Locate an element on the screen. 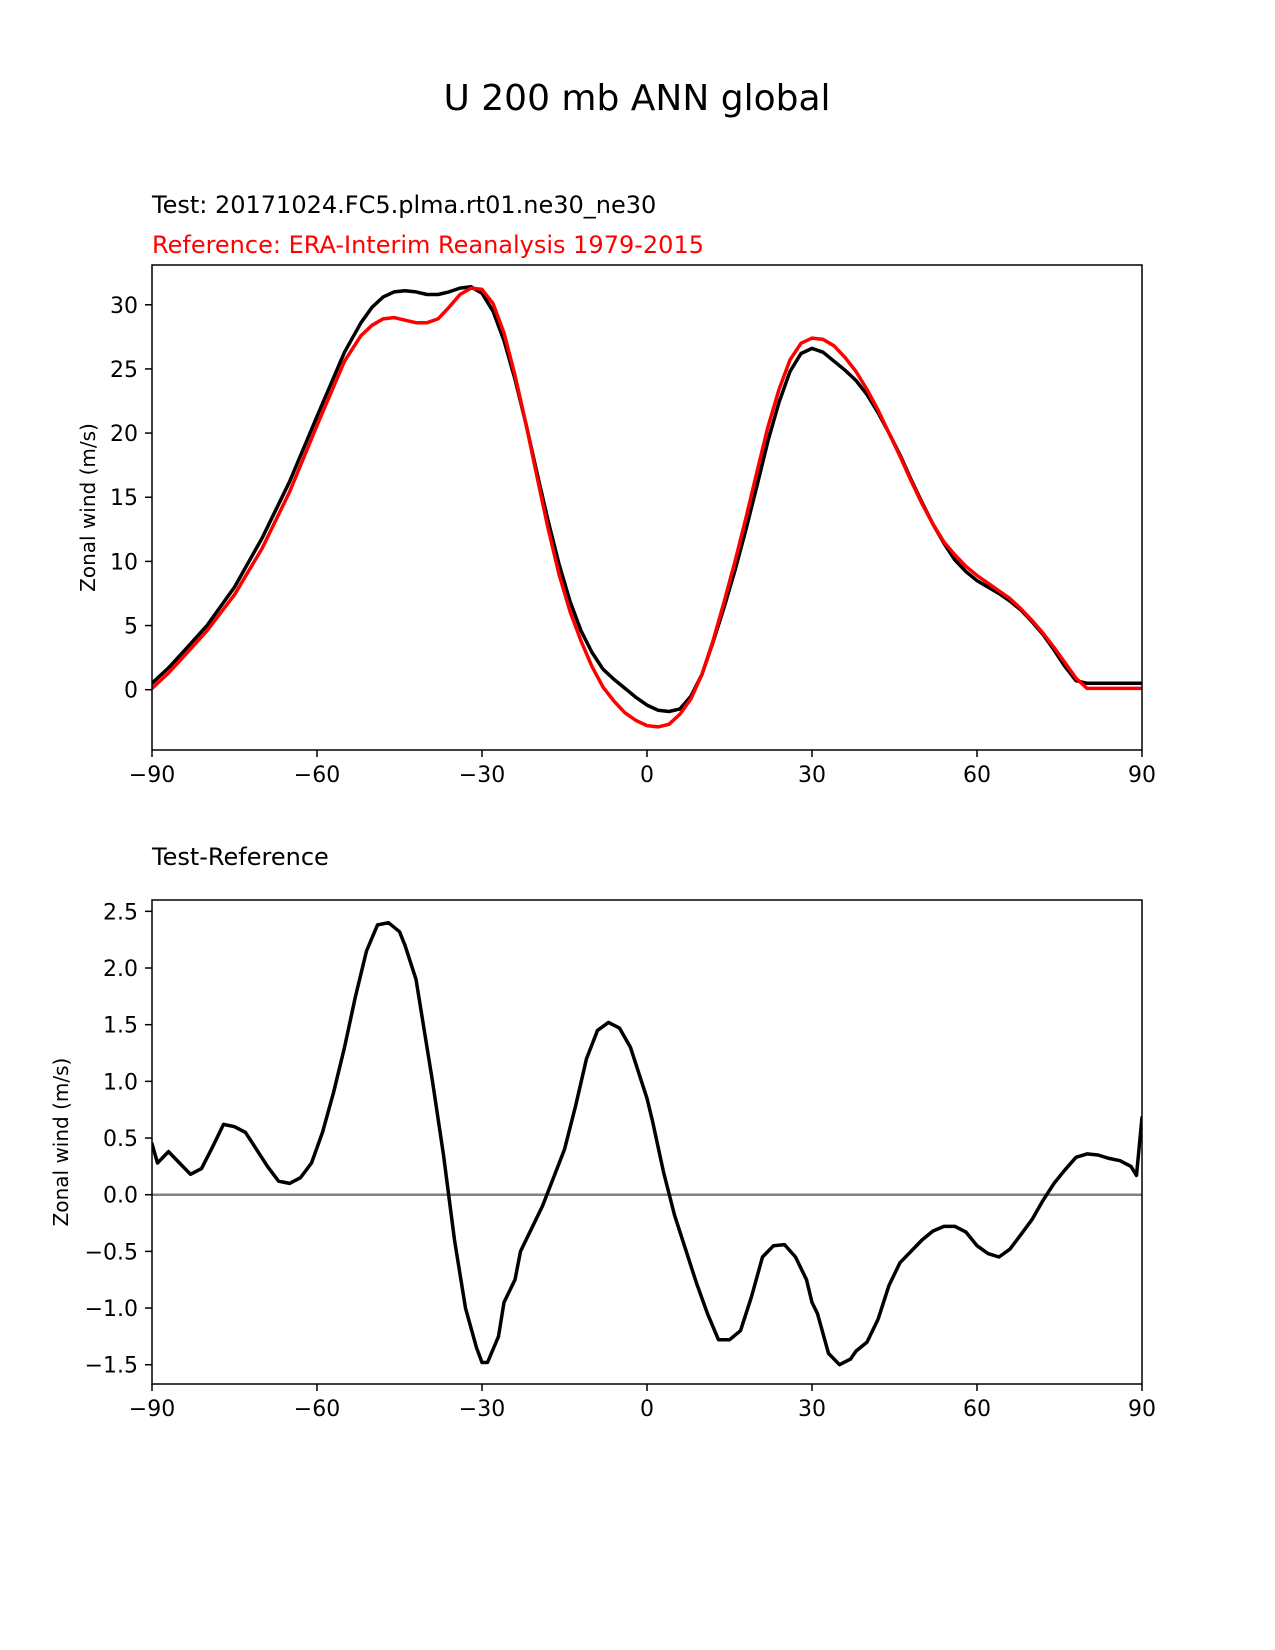 The image size is (1275, 1650). bottom-xtick-label: −60 is located at coordinates (317, 1409).